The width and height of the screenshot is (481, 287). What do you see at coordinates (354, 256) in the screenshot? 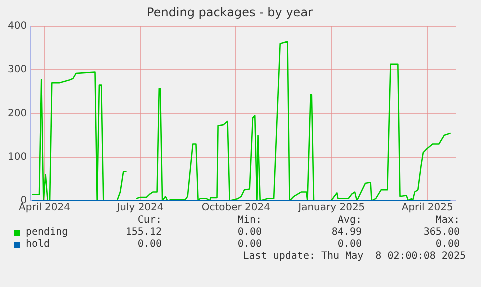
I see `text: Last update: Thu May 8 02:00:08 2025` at bounding box center [354, 256].